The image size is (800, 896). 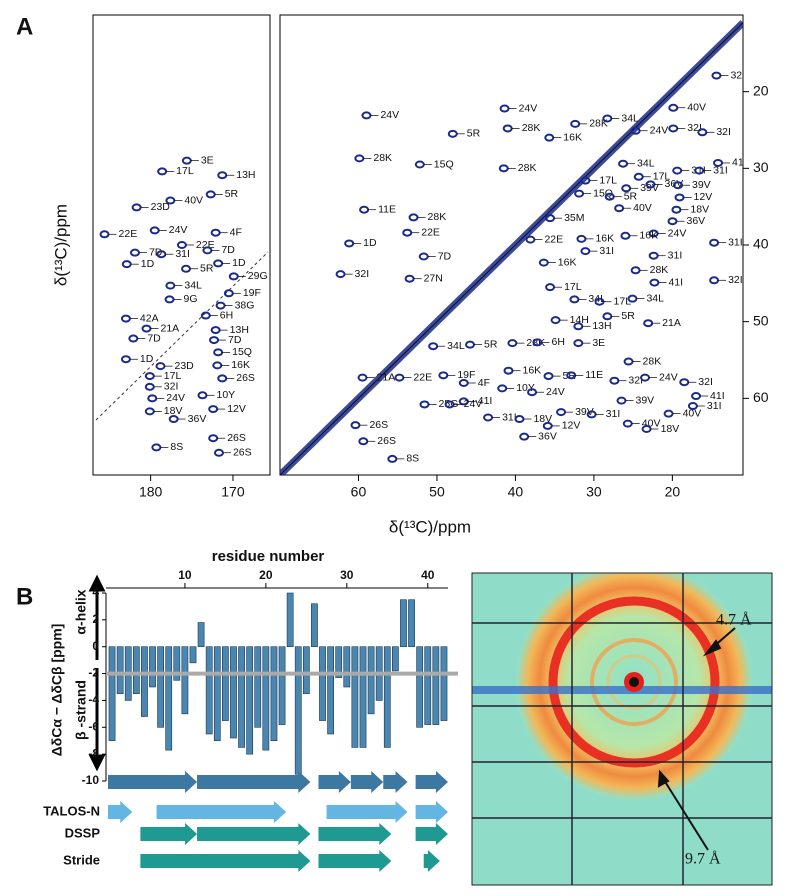 What do you see at coordinates (207, 269) in the screenshot?
I see `peak-label: 5R` at bounding box center [207, 269].